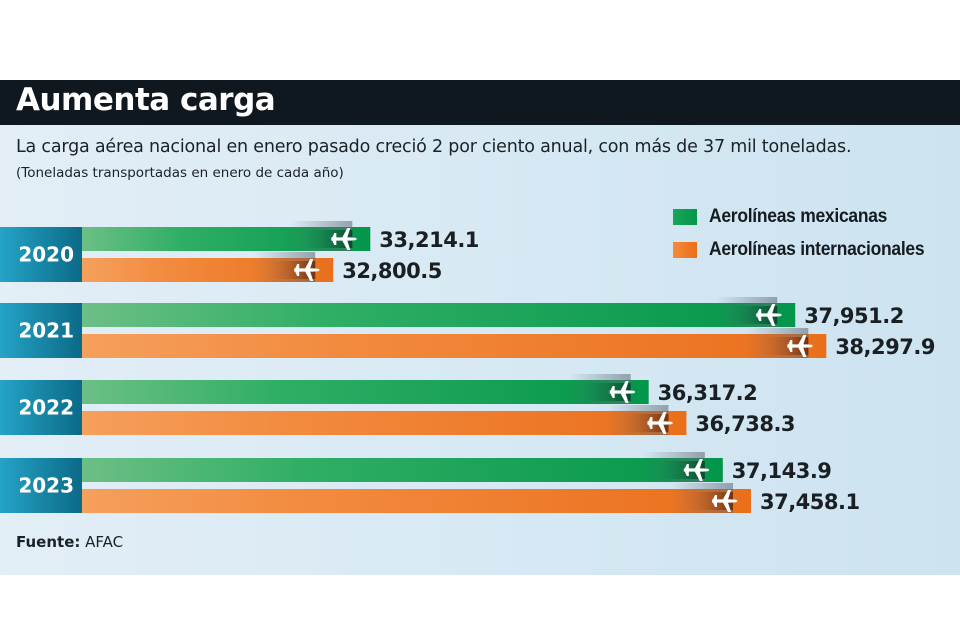 The width and height of the screenshot is (960, 640). What do you see at coordinates (817, 249) in the screenshot?
I see `legend-label: Aerolíneas internacionales` at bounding box center [817, 249].